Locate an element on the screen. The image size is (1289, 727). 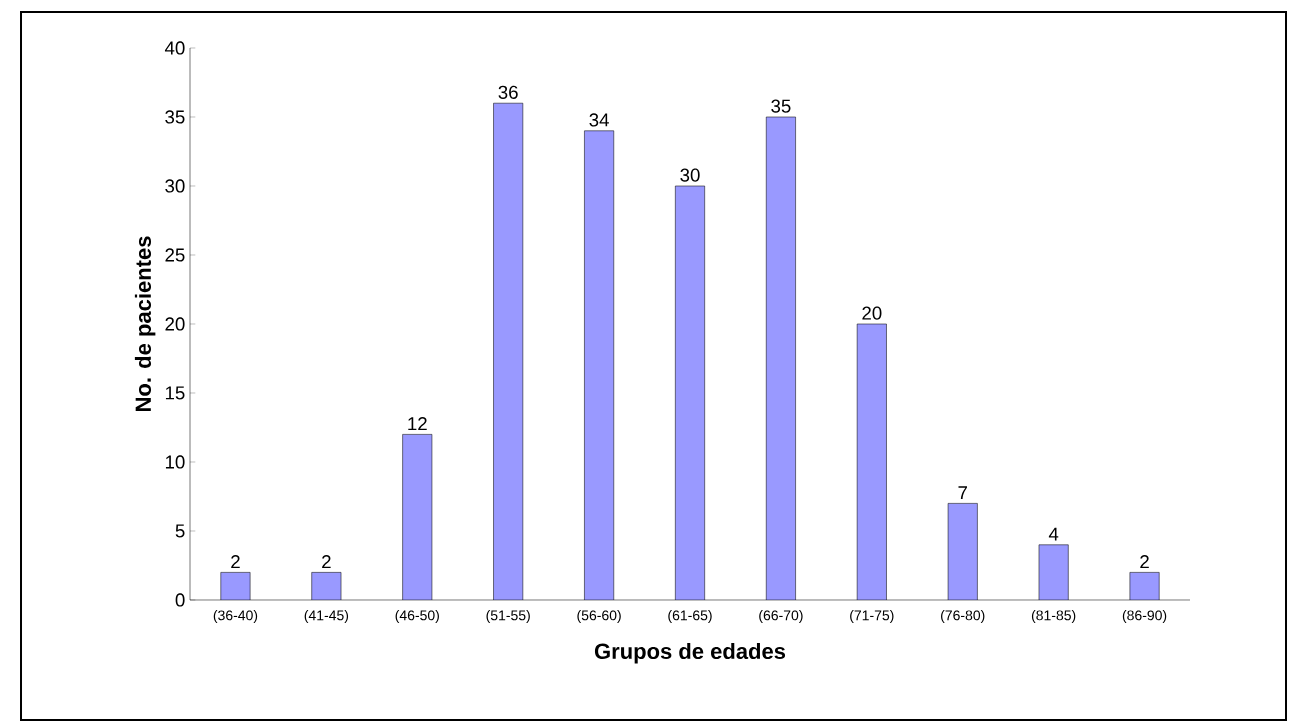
x-tick-label: (76-80) is located at coordinates (963, 617).